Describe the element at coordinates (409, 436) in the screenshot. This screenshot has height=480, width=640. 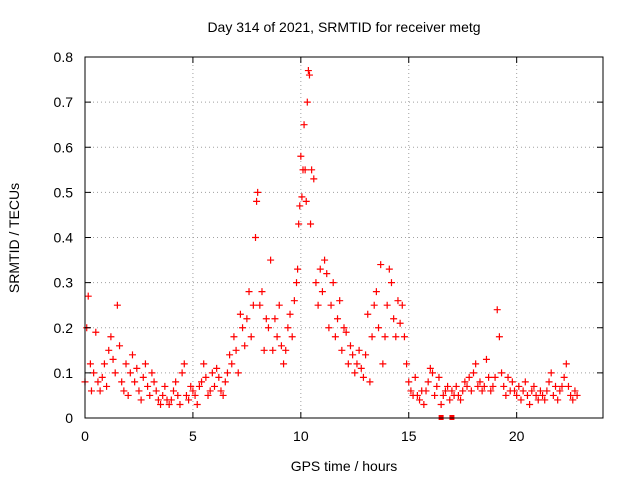
I see `x-tick-label: 15` at that location.